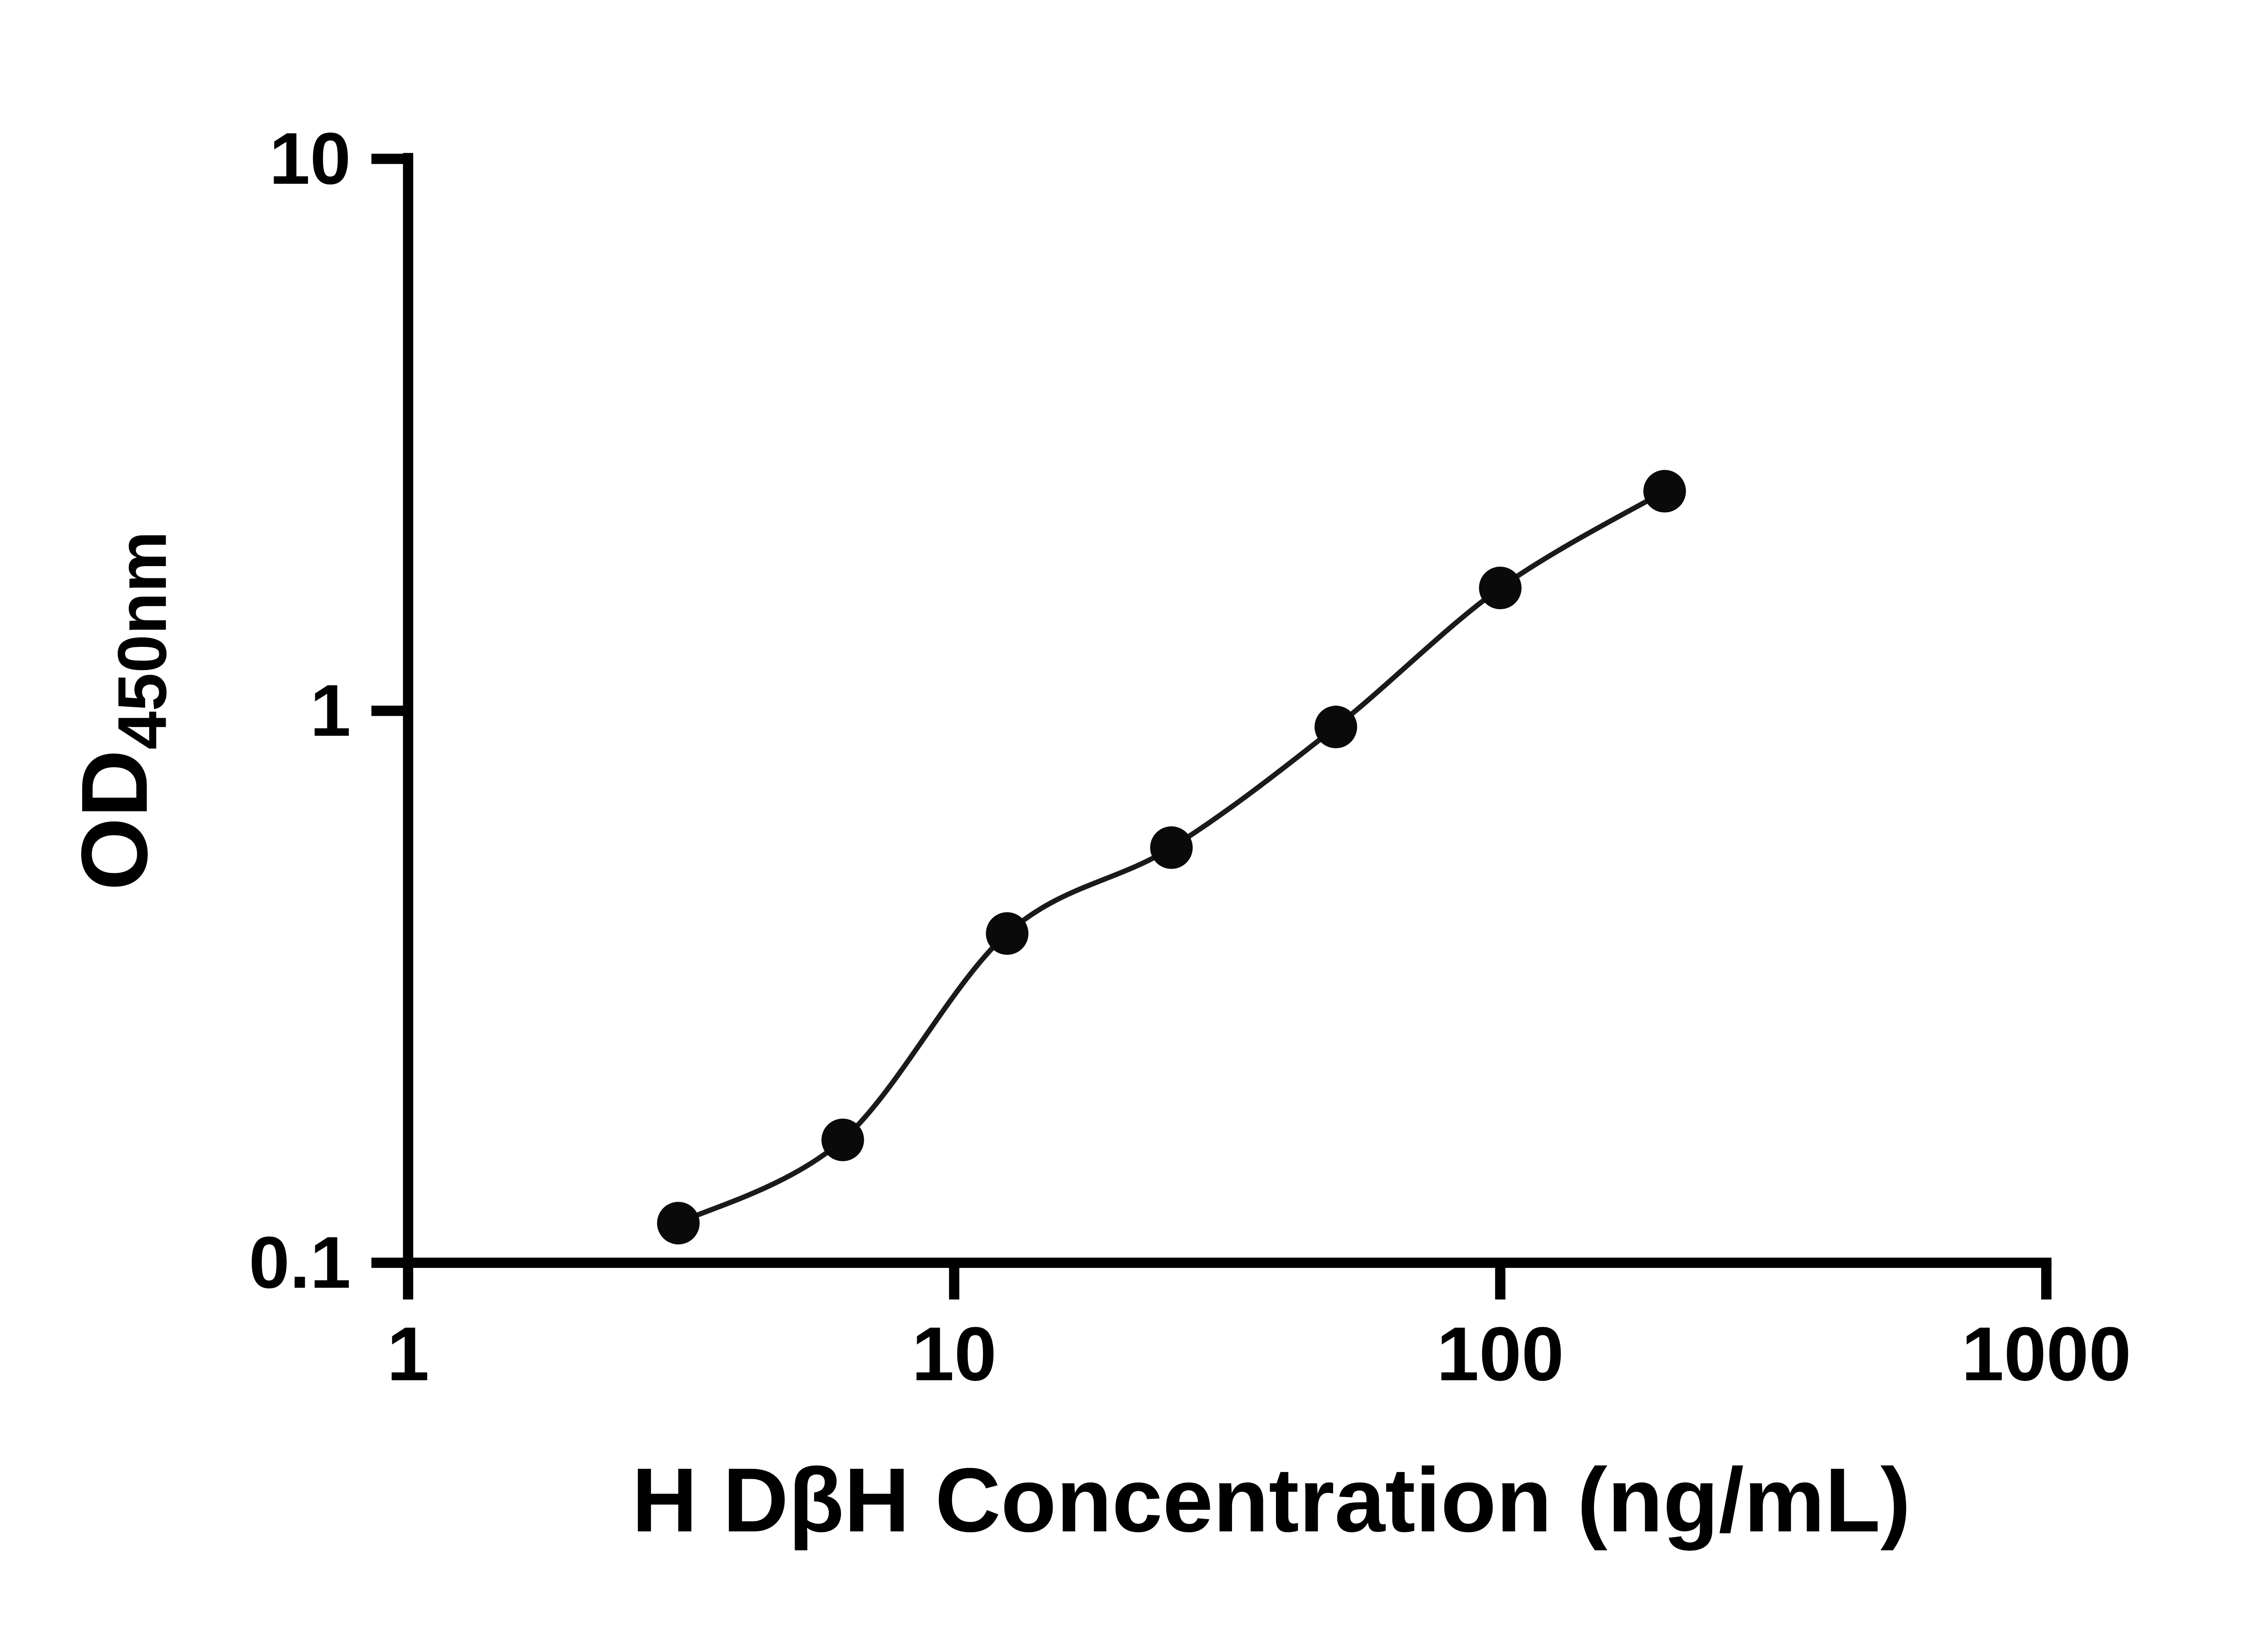  What do you see at coordinates (115, 820) in the screenshot?
I see `y-axis-title-main: OD` at bounding box center [115, 820].